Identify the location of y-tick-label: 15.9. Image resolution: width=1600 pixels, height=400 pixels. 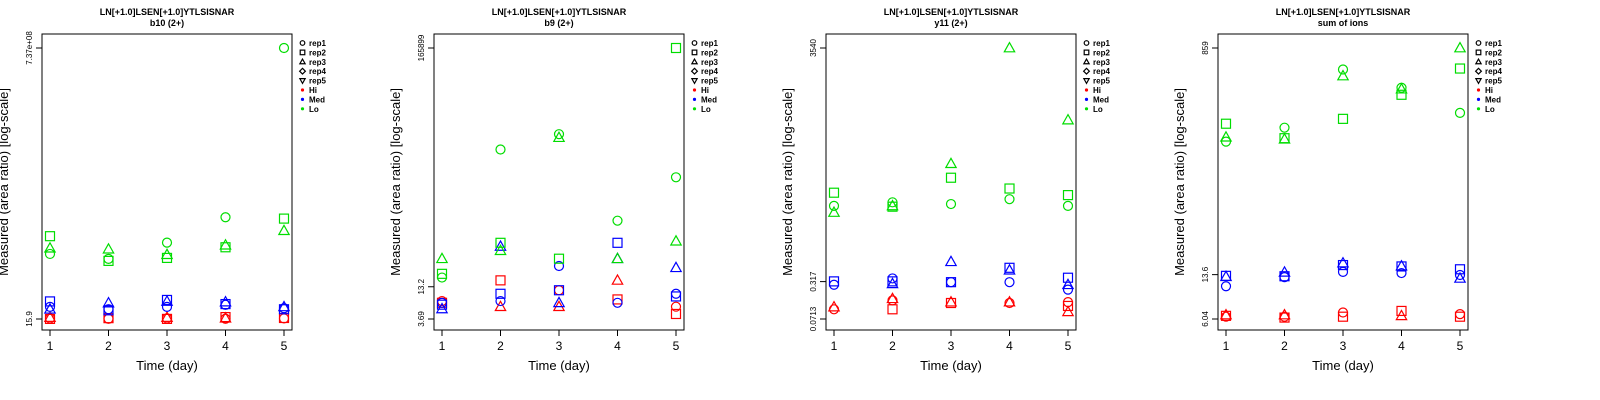
(29, 319).